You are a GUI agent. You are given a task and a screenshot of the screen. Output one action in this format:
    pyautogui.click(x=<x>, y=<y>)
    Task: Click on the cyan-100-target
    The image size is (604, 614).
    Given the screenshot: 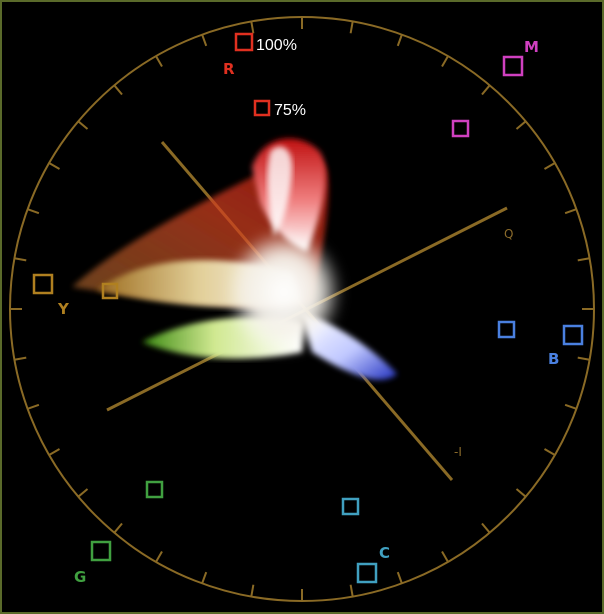 What is the action you would take?
    pyautogui.click(x=367, y=573)
    